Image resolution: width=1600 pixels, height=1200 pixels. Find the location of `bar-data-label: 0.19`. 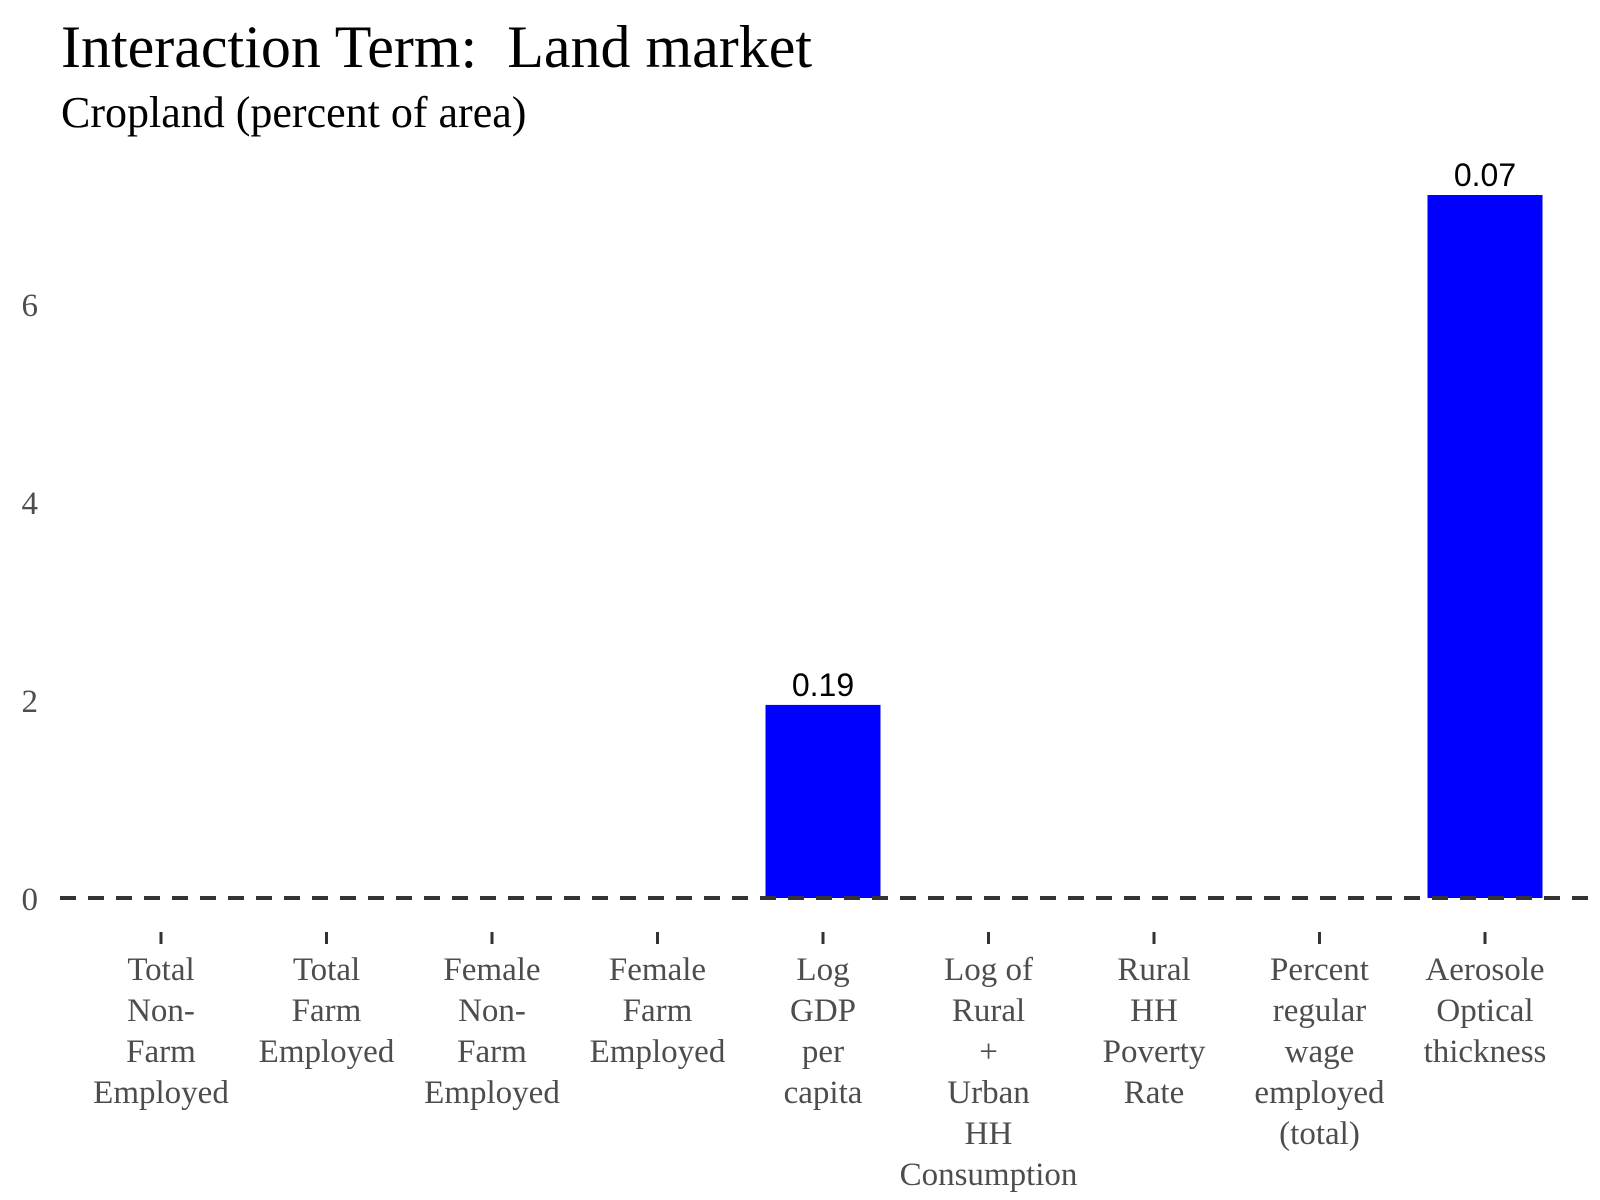

bar-data-label: 0.19 is located at coordinates (823, 685).